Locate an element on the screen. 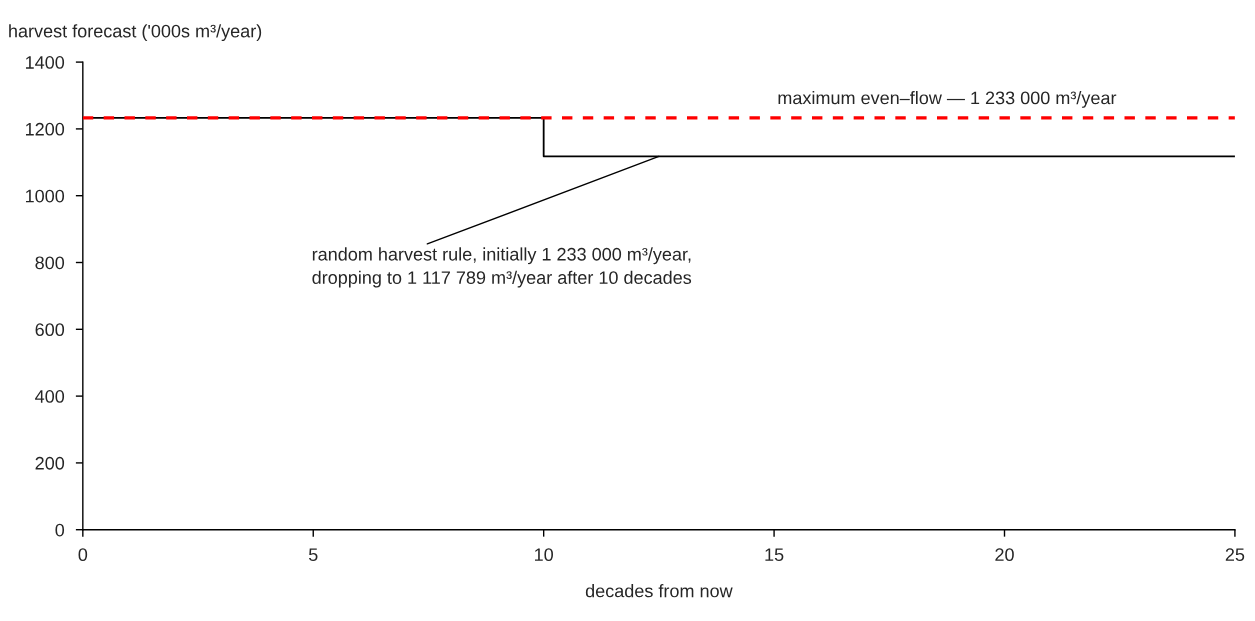 The image size is (1255, 621). x-axis-title: decades from now is located at coordinates (659, 591).